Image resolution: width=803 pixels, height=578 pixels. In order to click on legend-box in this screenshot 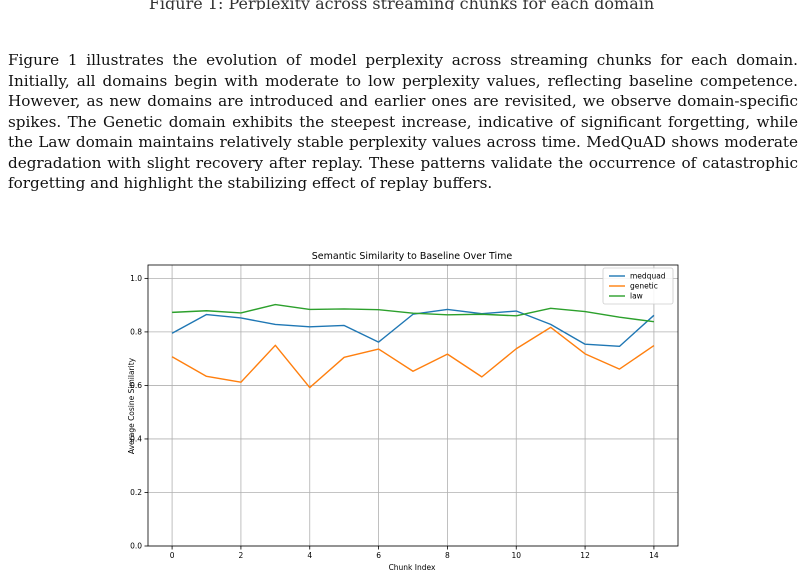, I will do `click(638, 286)`.